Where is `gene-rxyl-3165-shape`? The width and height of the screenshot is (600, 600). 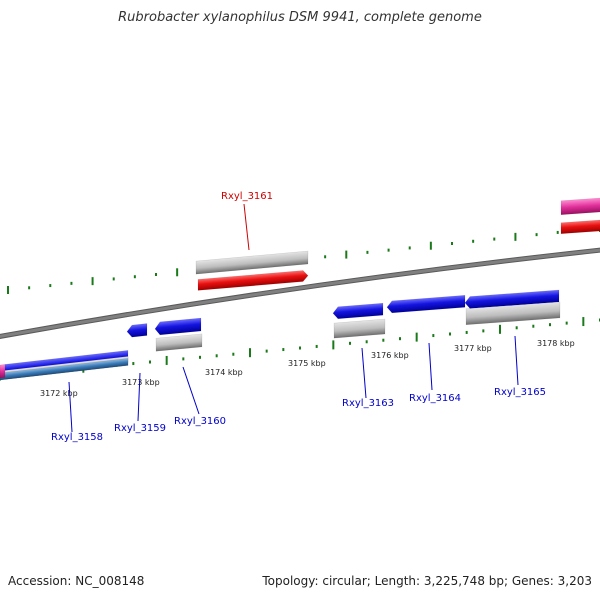
gene-rxyl-3165-shape is located at coordinates (513, 313).